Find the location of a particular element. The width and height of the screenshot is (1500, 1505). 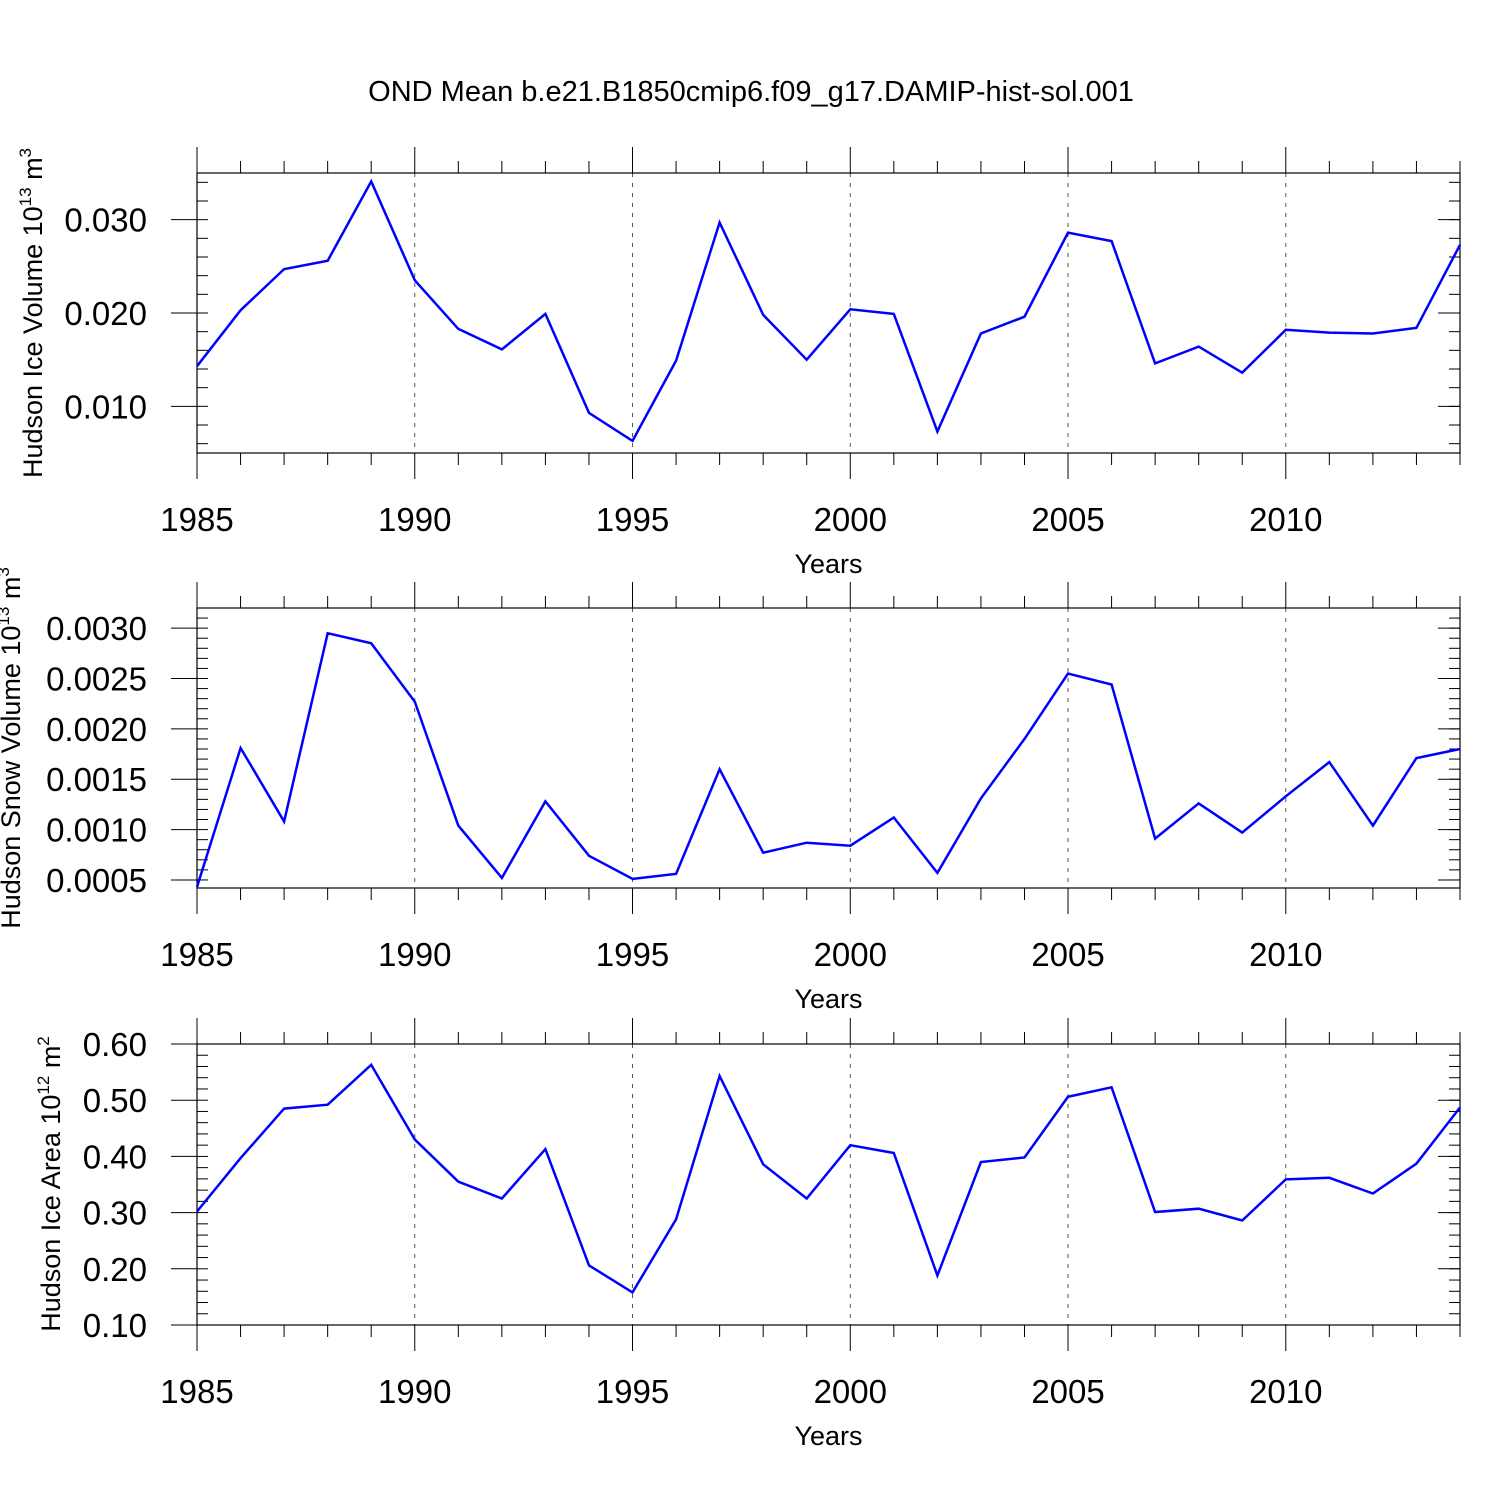

y-tick-label: 0.0010 is located at coordinates (96, 830).